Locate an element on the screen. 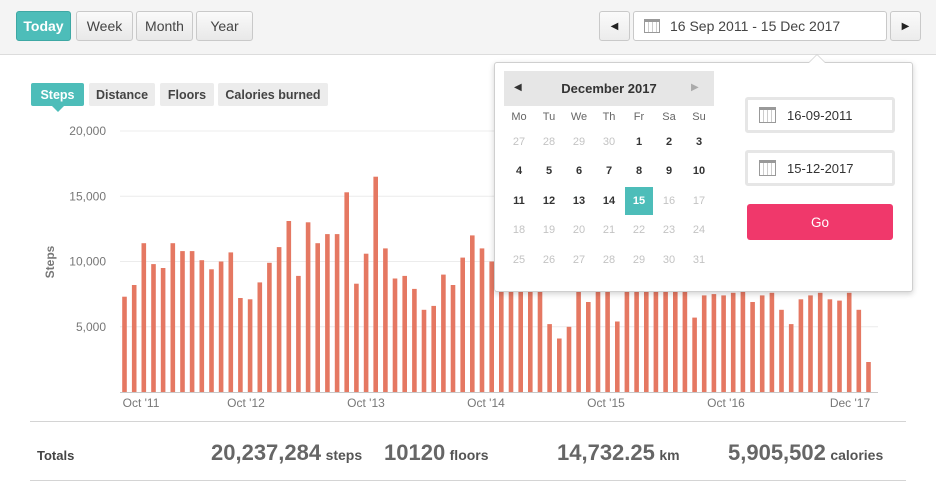  distance-total: 14,732.25 km is located at coordinates (618, 453).